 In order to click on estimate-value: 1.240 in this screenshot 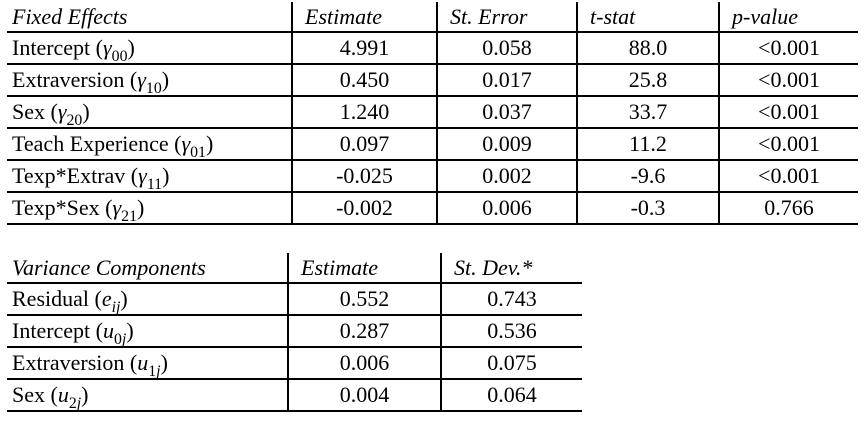, I will do `click(365, 112)`.